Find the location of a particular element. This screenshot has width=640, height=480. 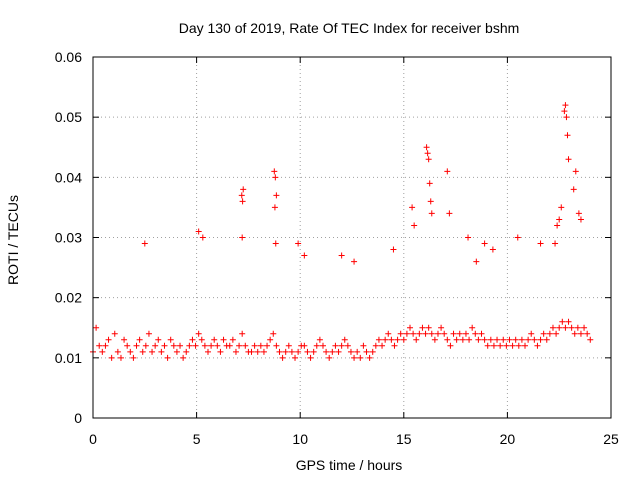

y-tick-label: 0.01 is located at coordinates (68, 358).